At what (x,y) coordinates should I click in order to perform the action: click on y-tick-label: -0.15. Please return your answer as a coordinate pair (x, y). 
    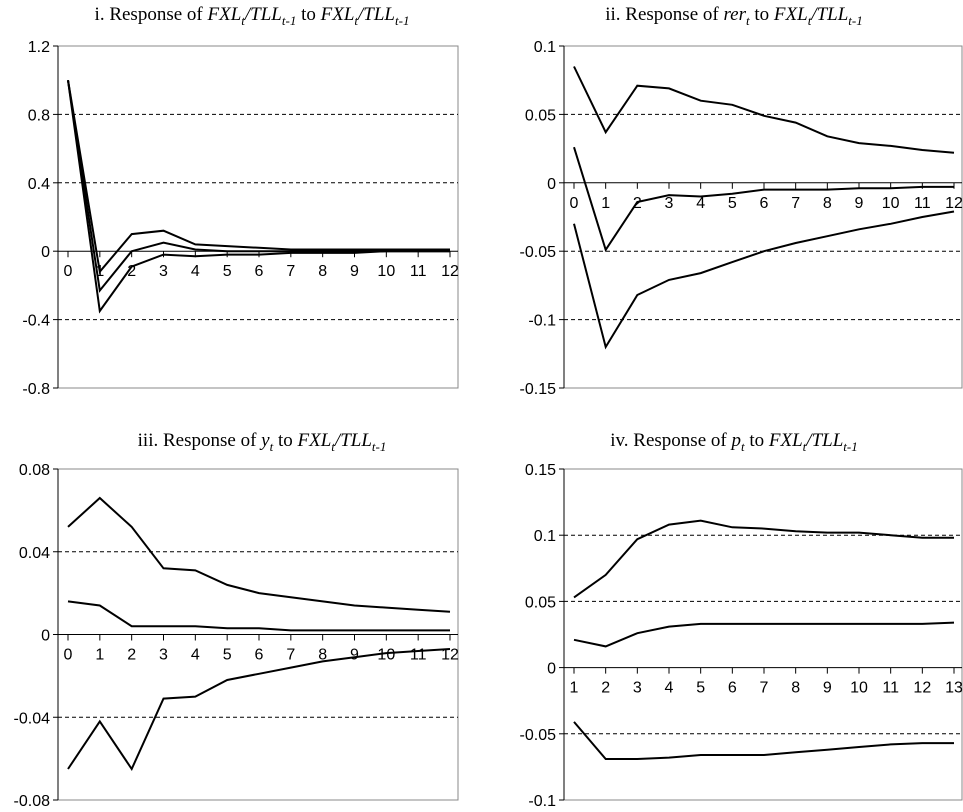
    Looking at the image, I should click on (538, 389).